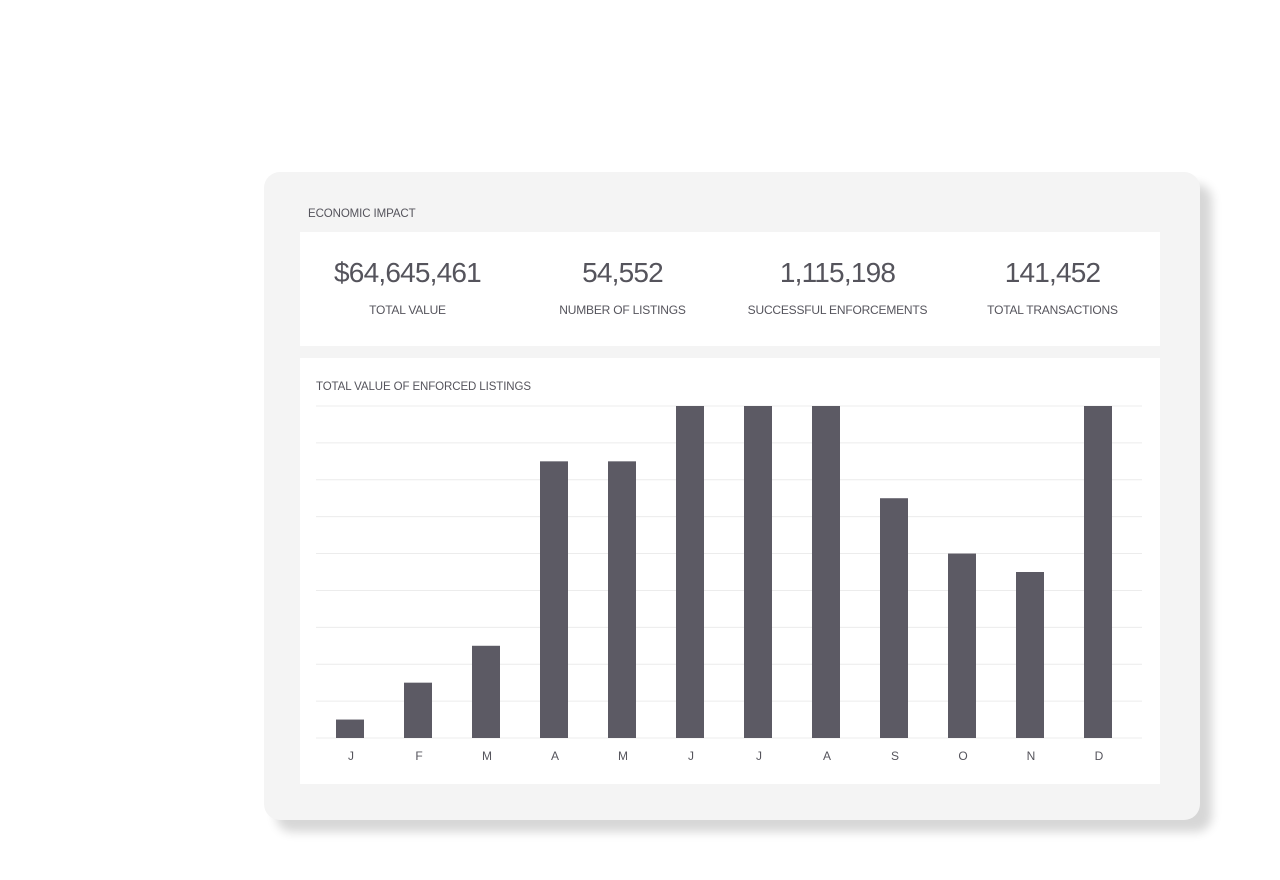 Image resolution: width=1280 pixels, height=880 pixels. What do you see at coordinates (1031, 756) in the screenshot?
I see `x-tick-label: N` at bounding box center [1031, 756].